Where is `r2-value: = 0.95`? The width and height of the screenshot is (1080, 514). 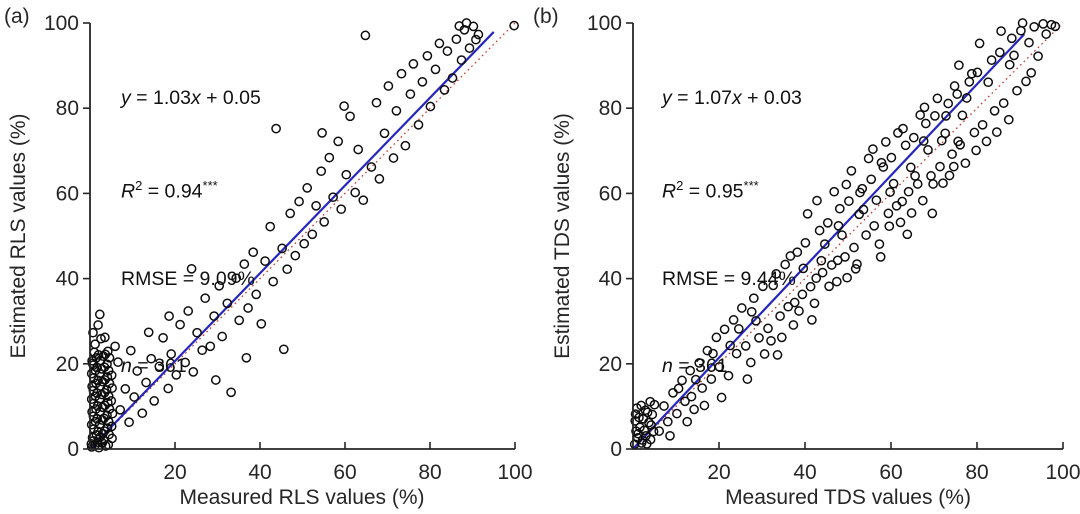
r2-value: = 0.95 is located at coordinates (713, 191).